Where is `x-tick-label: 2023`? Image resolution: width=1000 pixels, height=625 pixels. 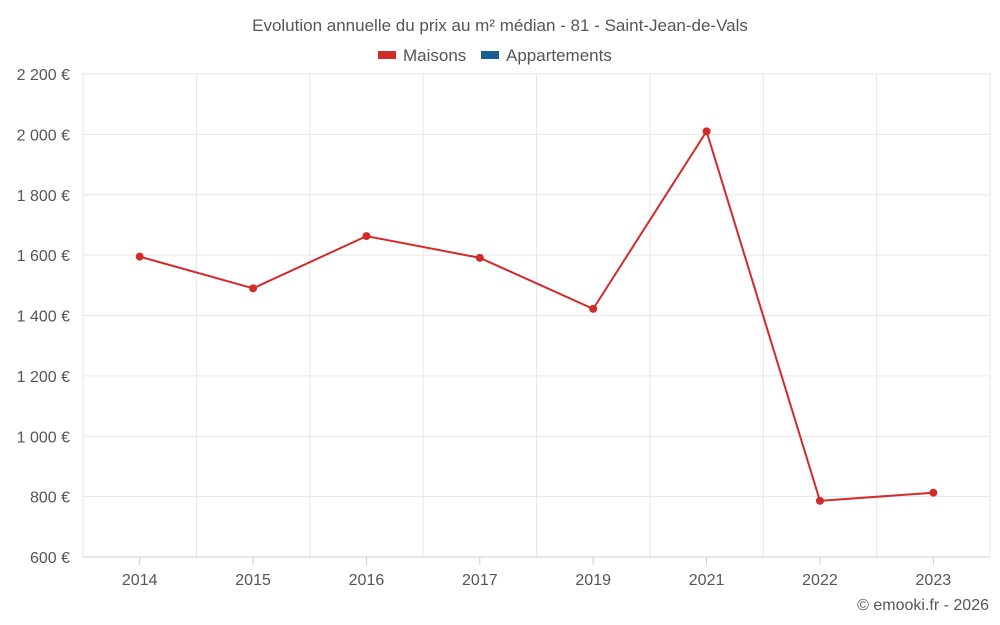
x-tick-label: 2023 is located at coordinates (934, 580).